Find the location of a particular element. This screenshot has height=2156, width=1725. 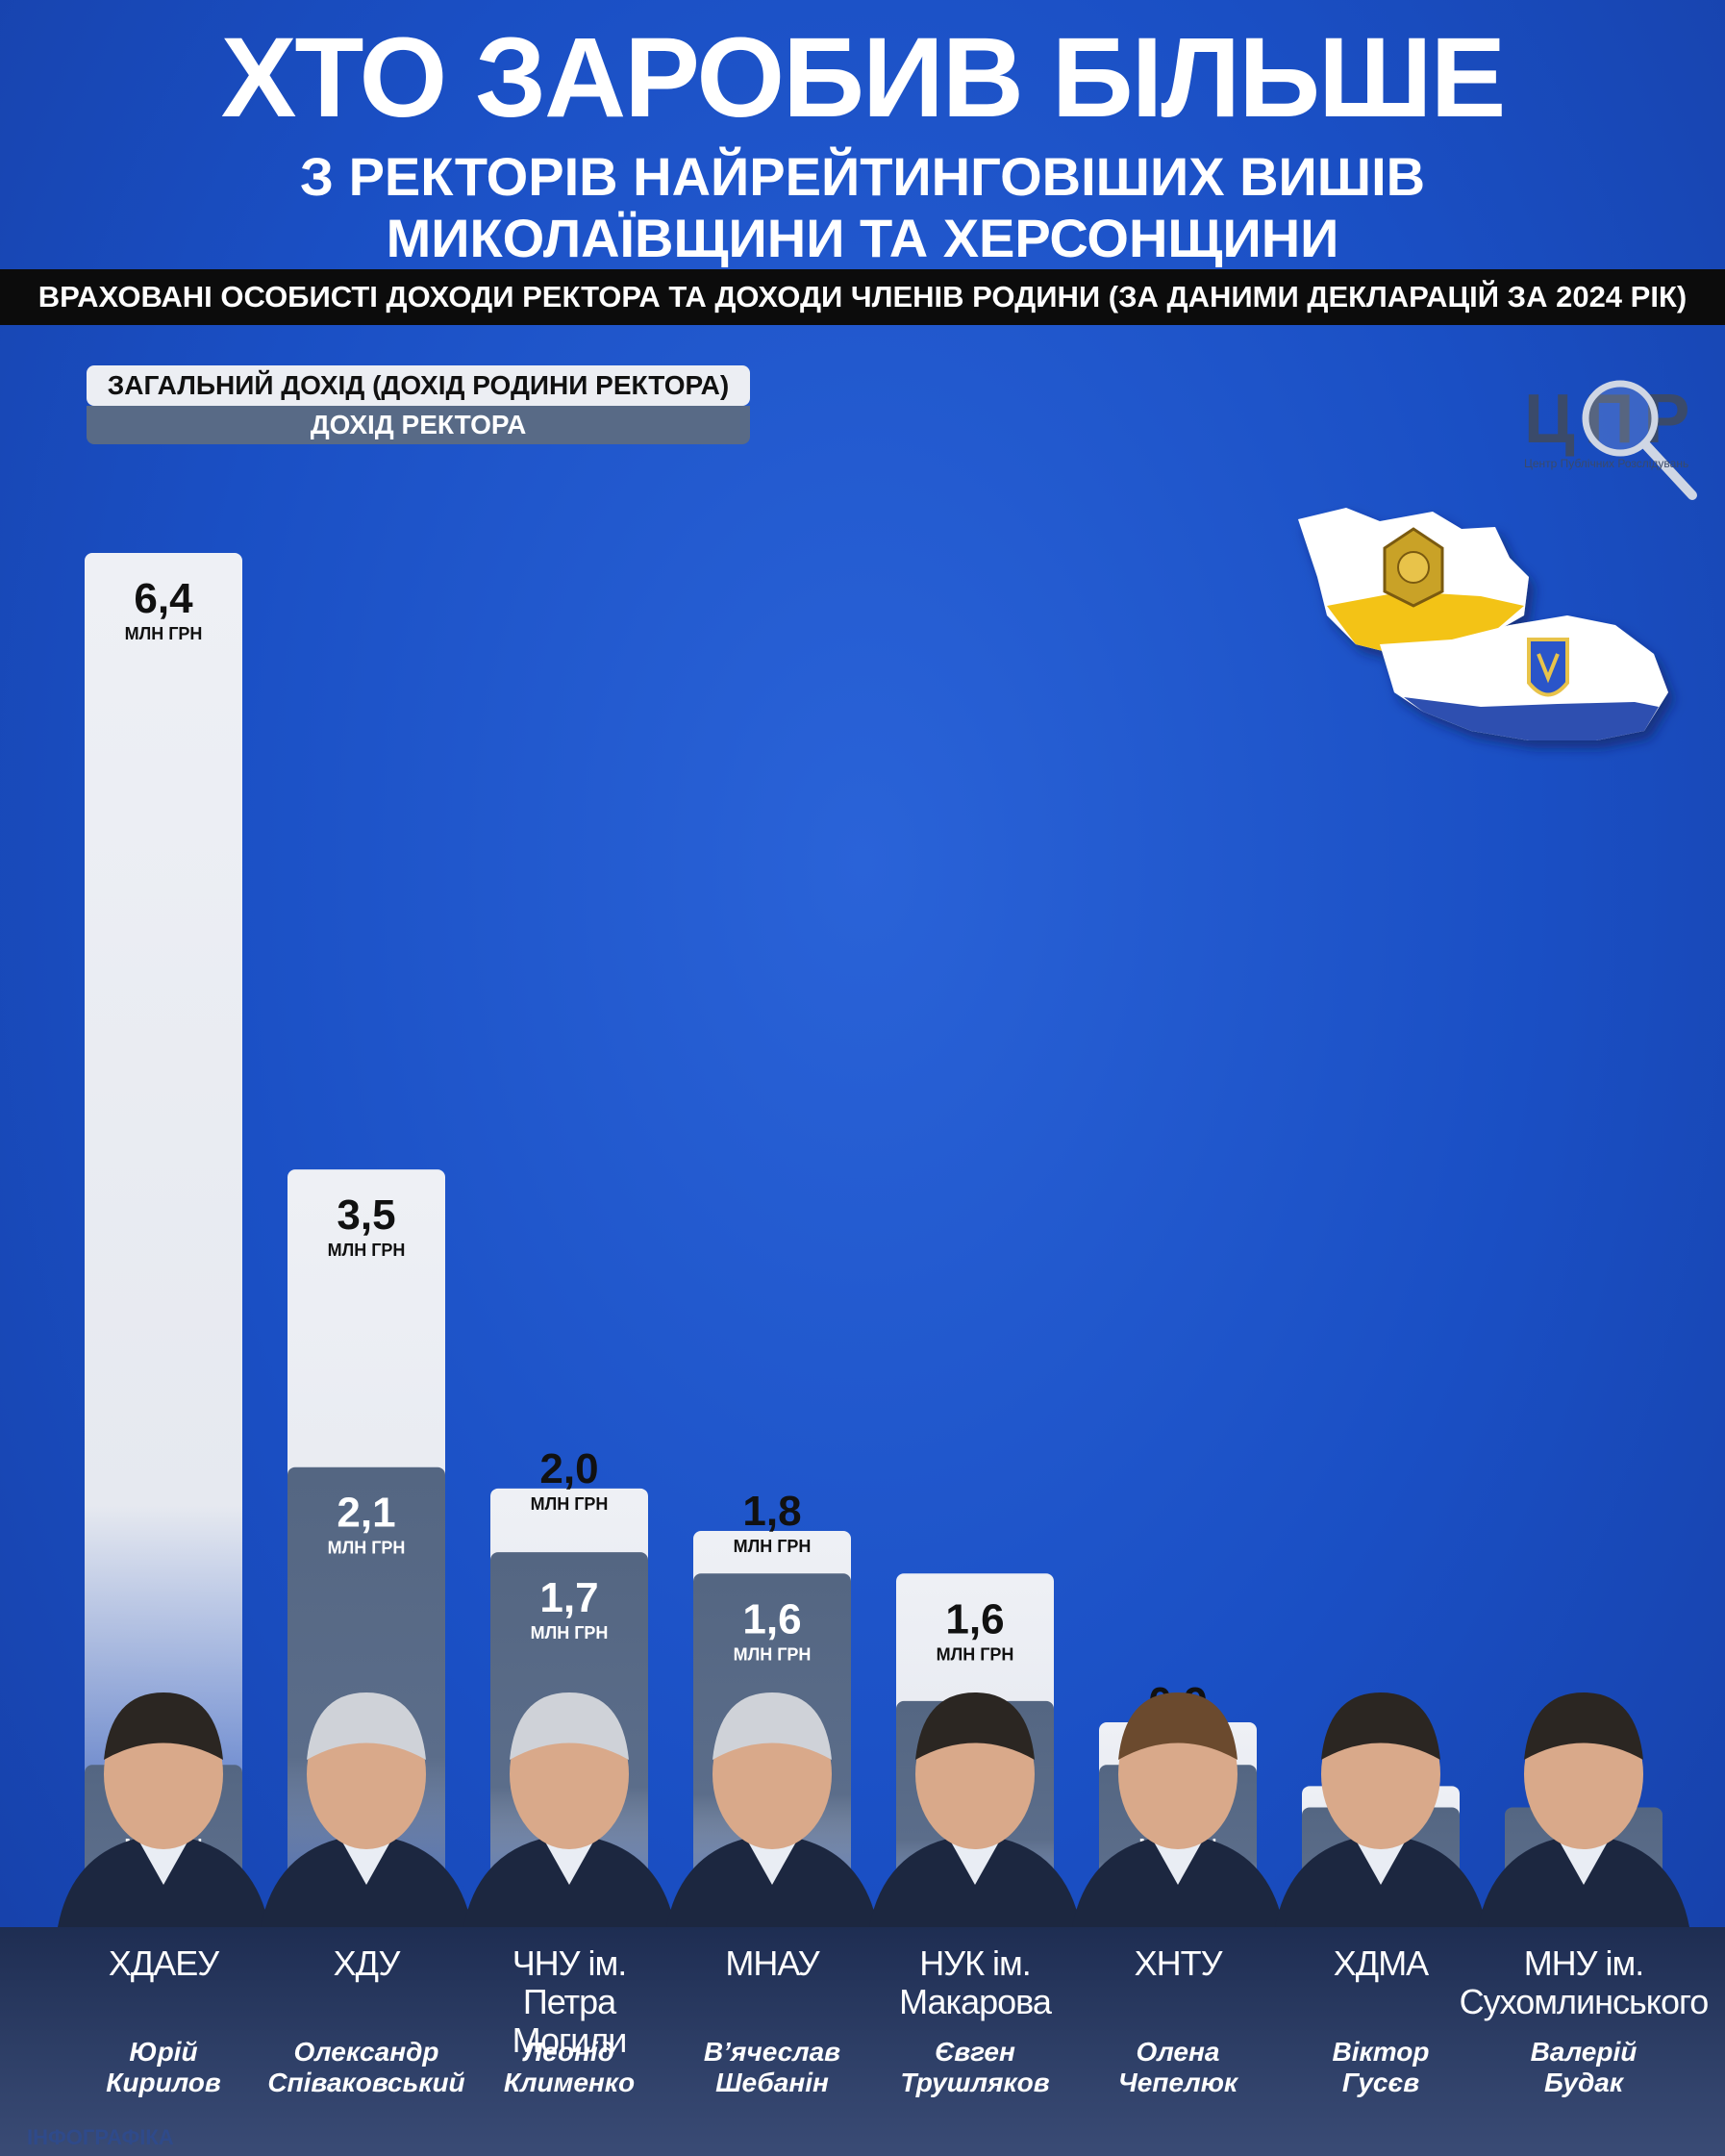

rector-name: Юрій Кирилов is located at coordinates (163, 2067).